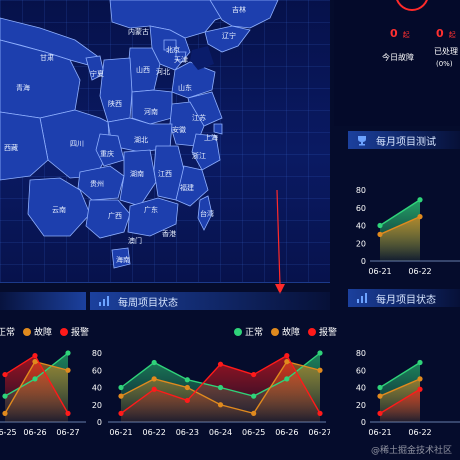  What do you see at coordinates (141, 139) in the screenshot?
I see `map-label-hubei: 湖北` at bounding box center [141, 139].